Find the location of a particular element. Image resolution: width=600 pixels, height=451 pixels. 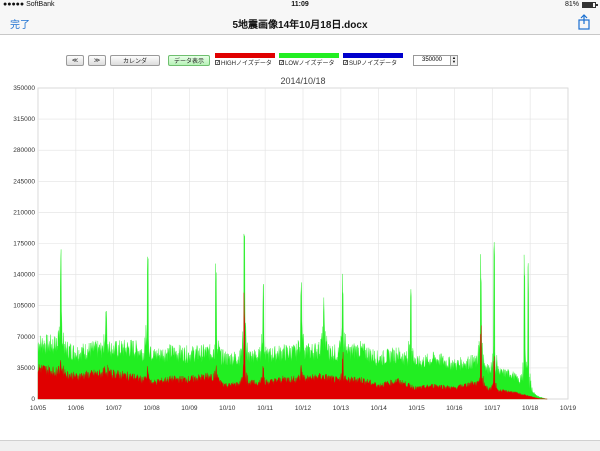

ymax-stepper: ▲ ▼ is located at coordinates (454, 60).